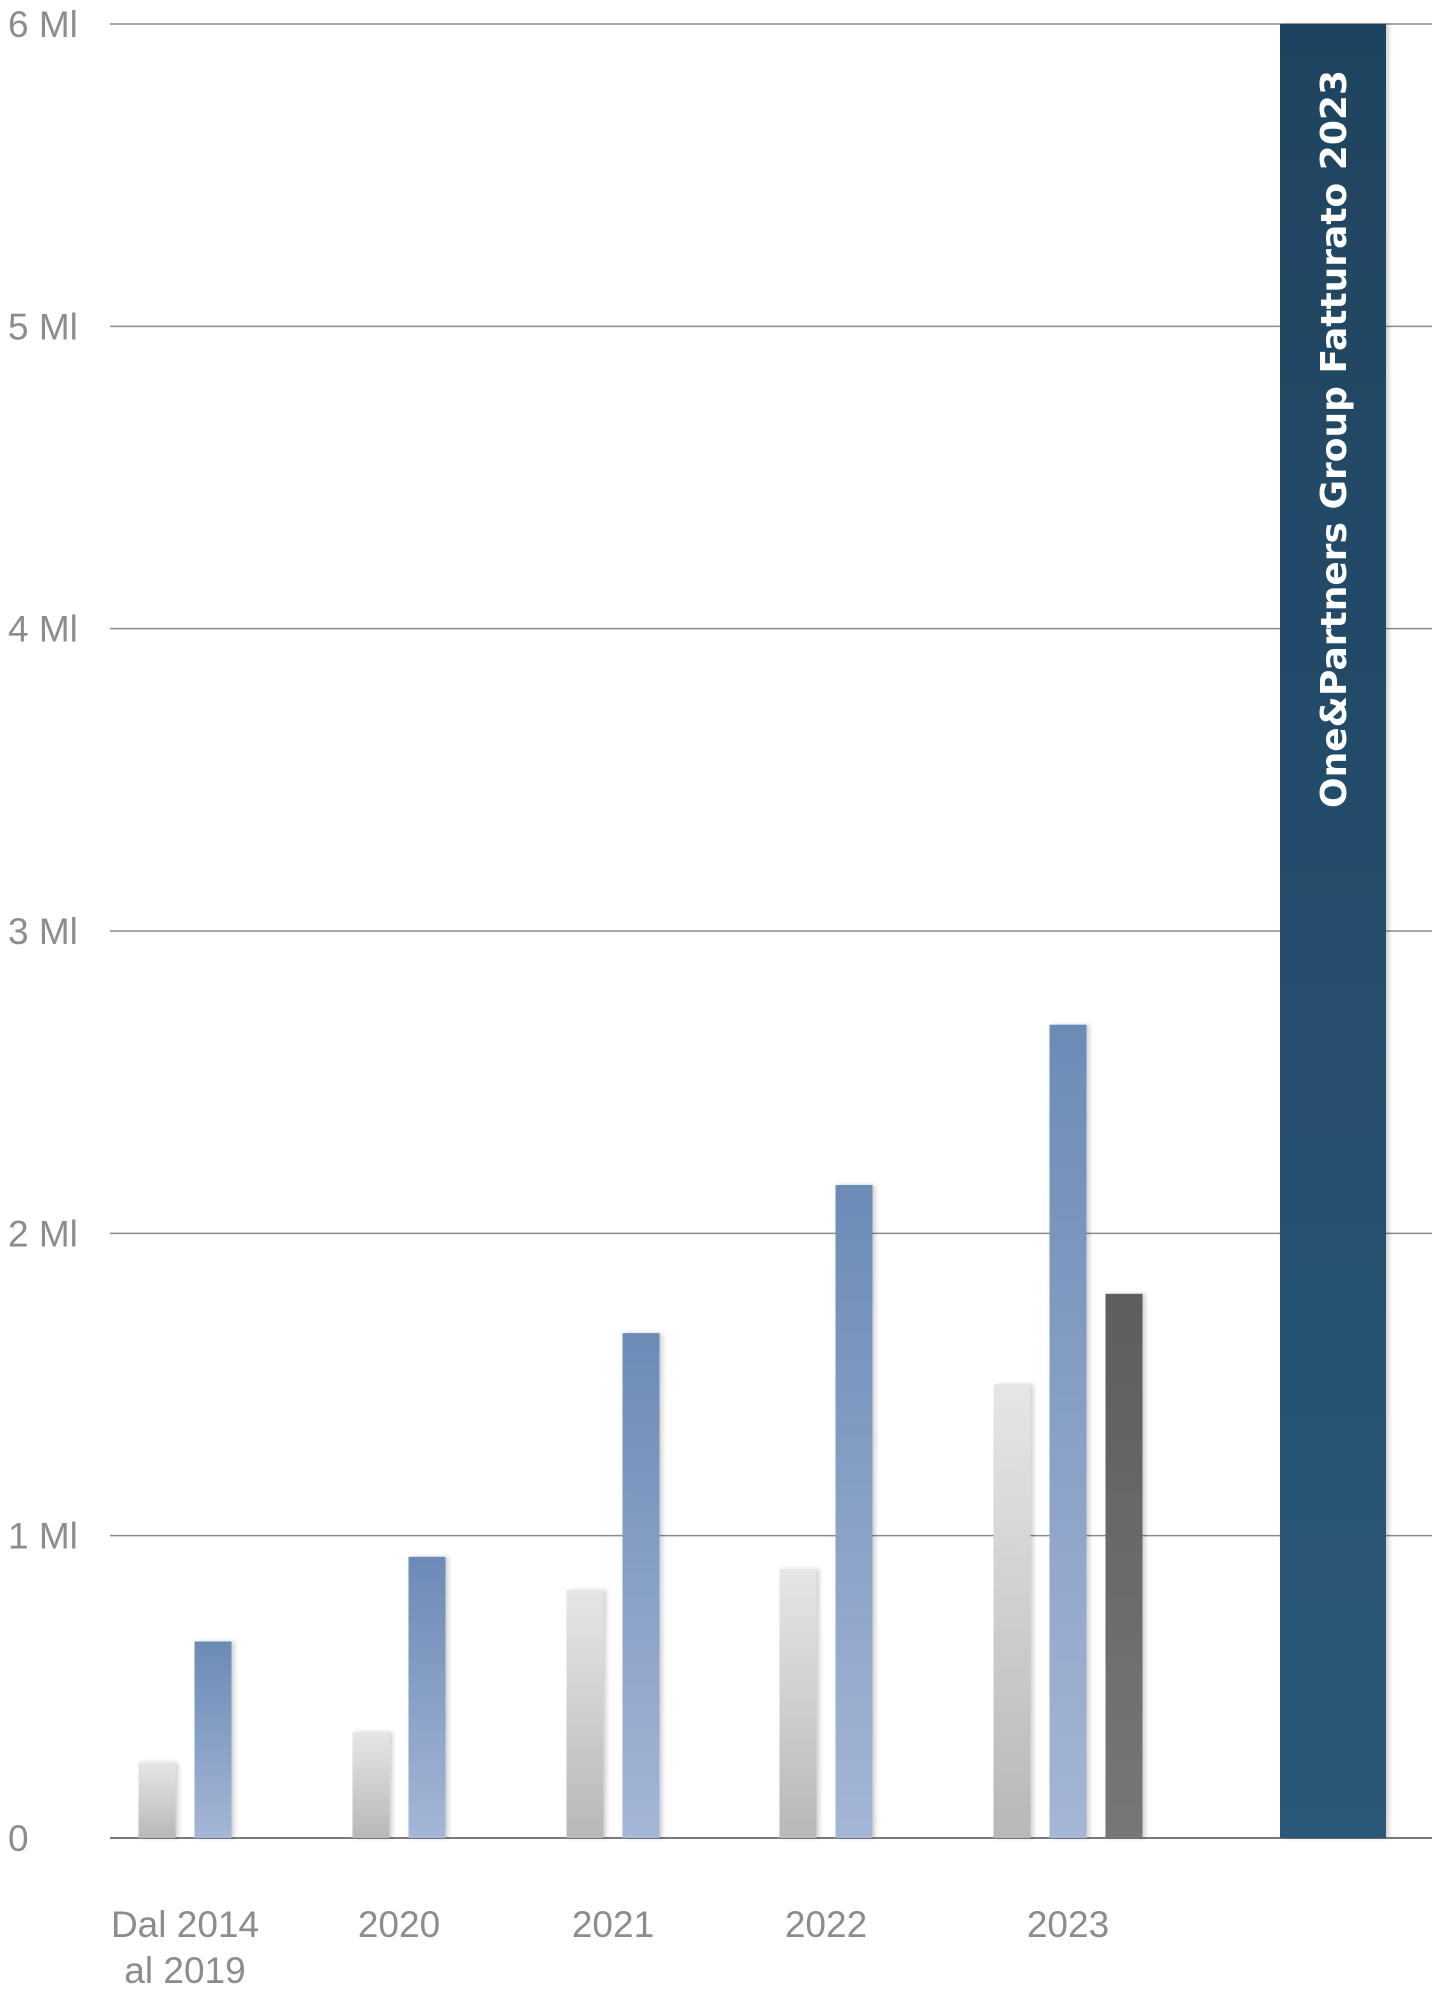 This screenshot has width=1440, height=2004. What do you see at coordinates (18, 1838) in the screenshot?
I see `y-tick-label: 0` at bounding box center [18, 1838].